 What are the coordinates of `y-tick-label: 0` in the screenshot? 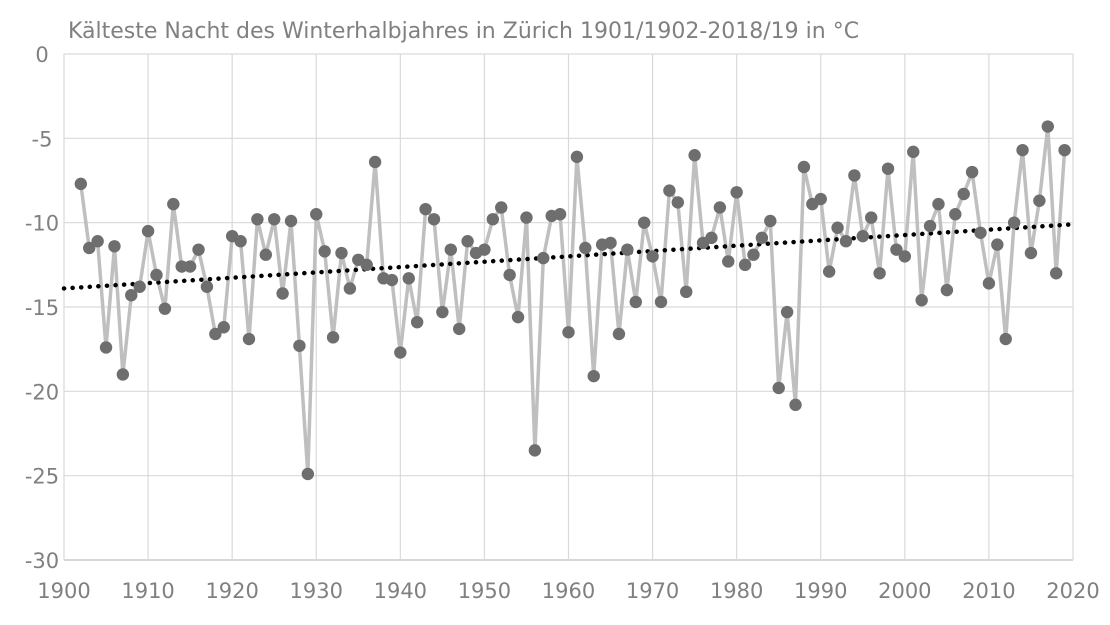 It's located at (41, 55).